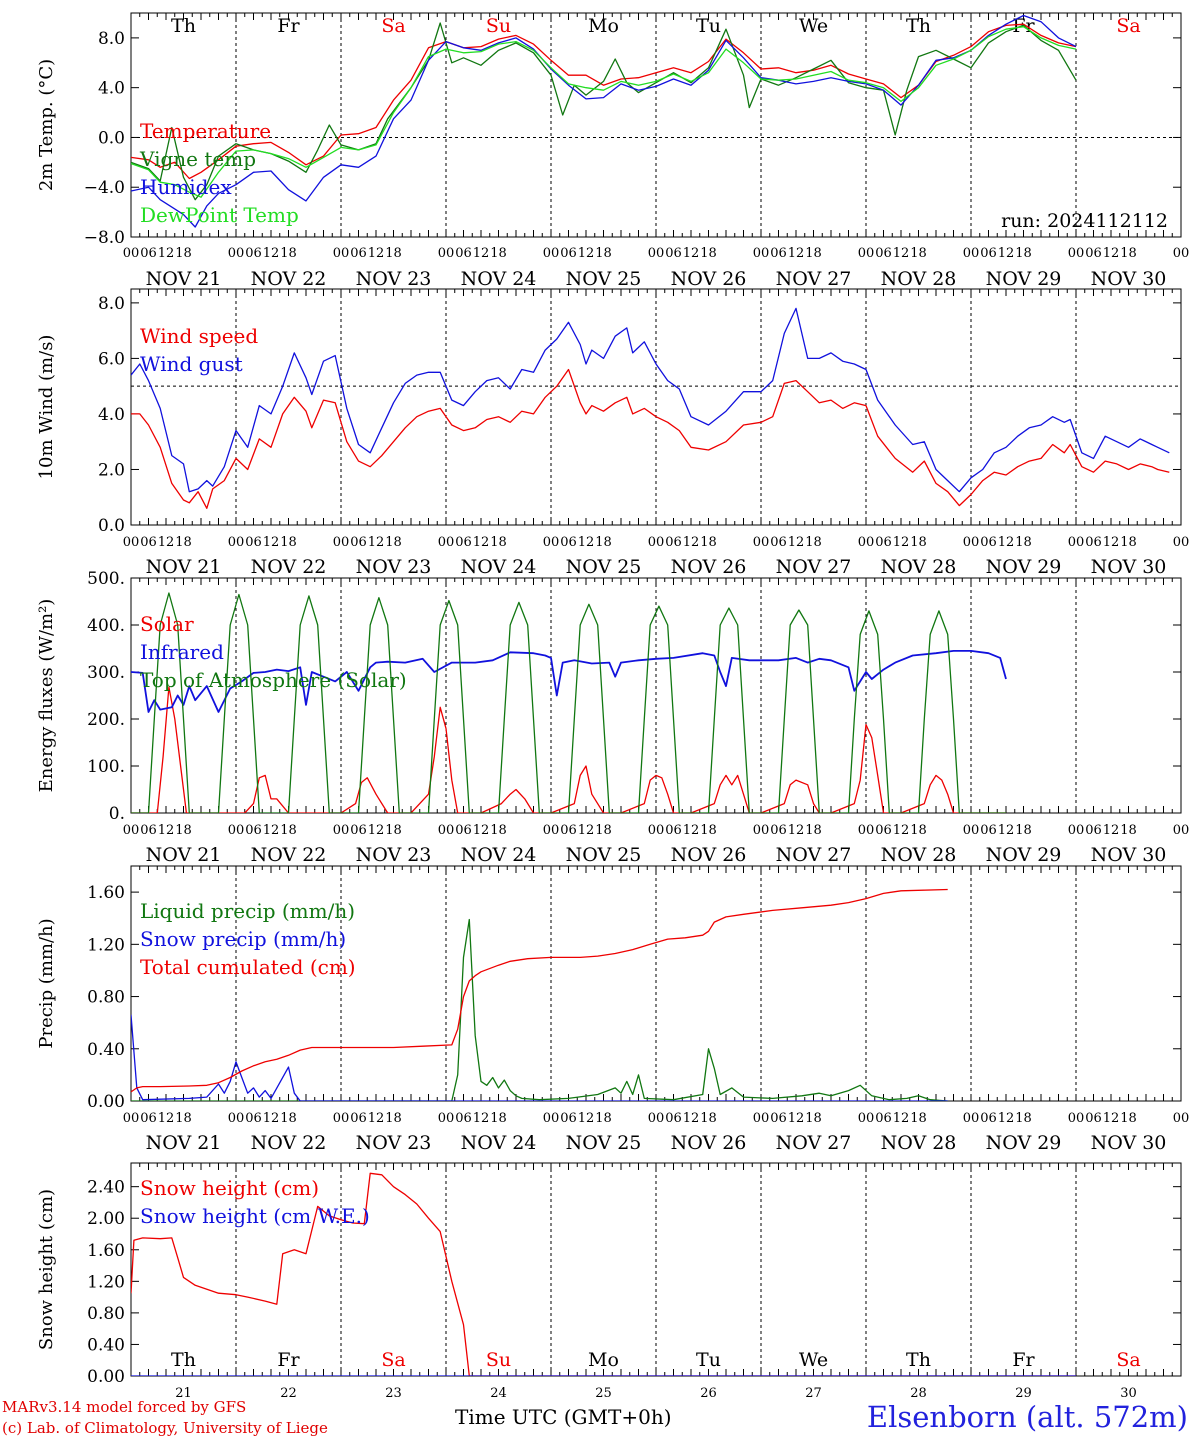 This screenshot has width=1194, height=1440. What do you see at coordinates (106, 1251) in the screenshot?
I see `y-tick-label: 1.60` at bounding box center [106, 1251].